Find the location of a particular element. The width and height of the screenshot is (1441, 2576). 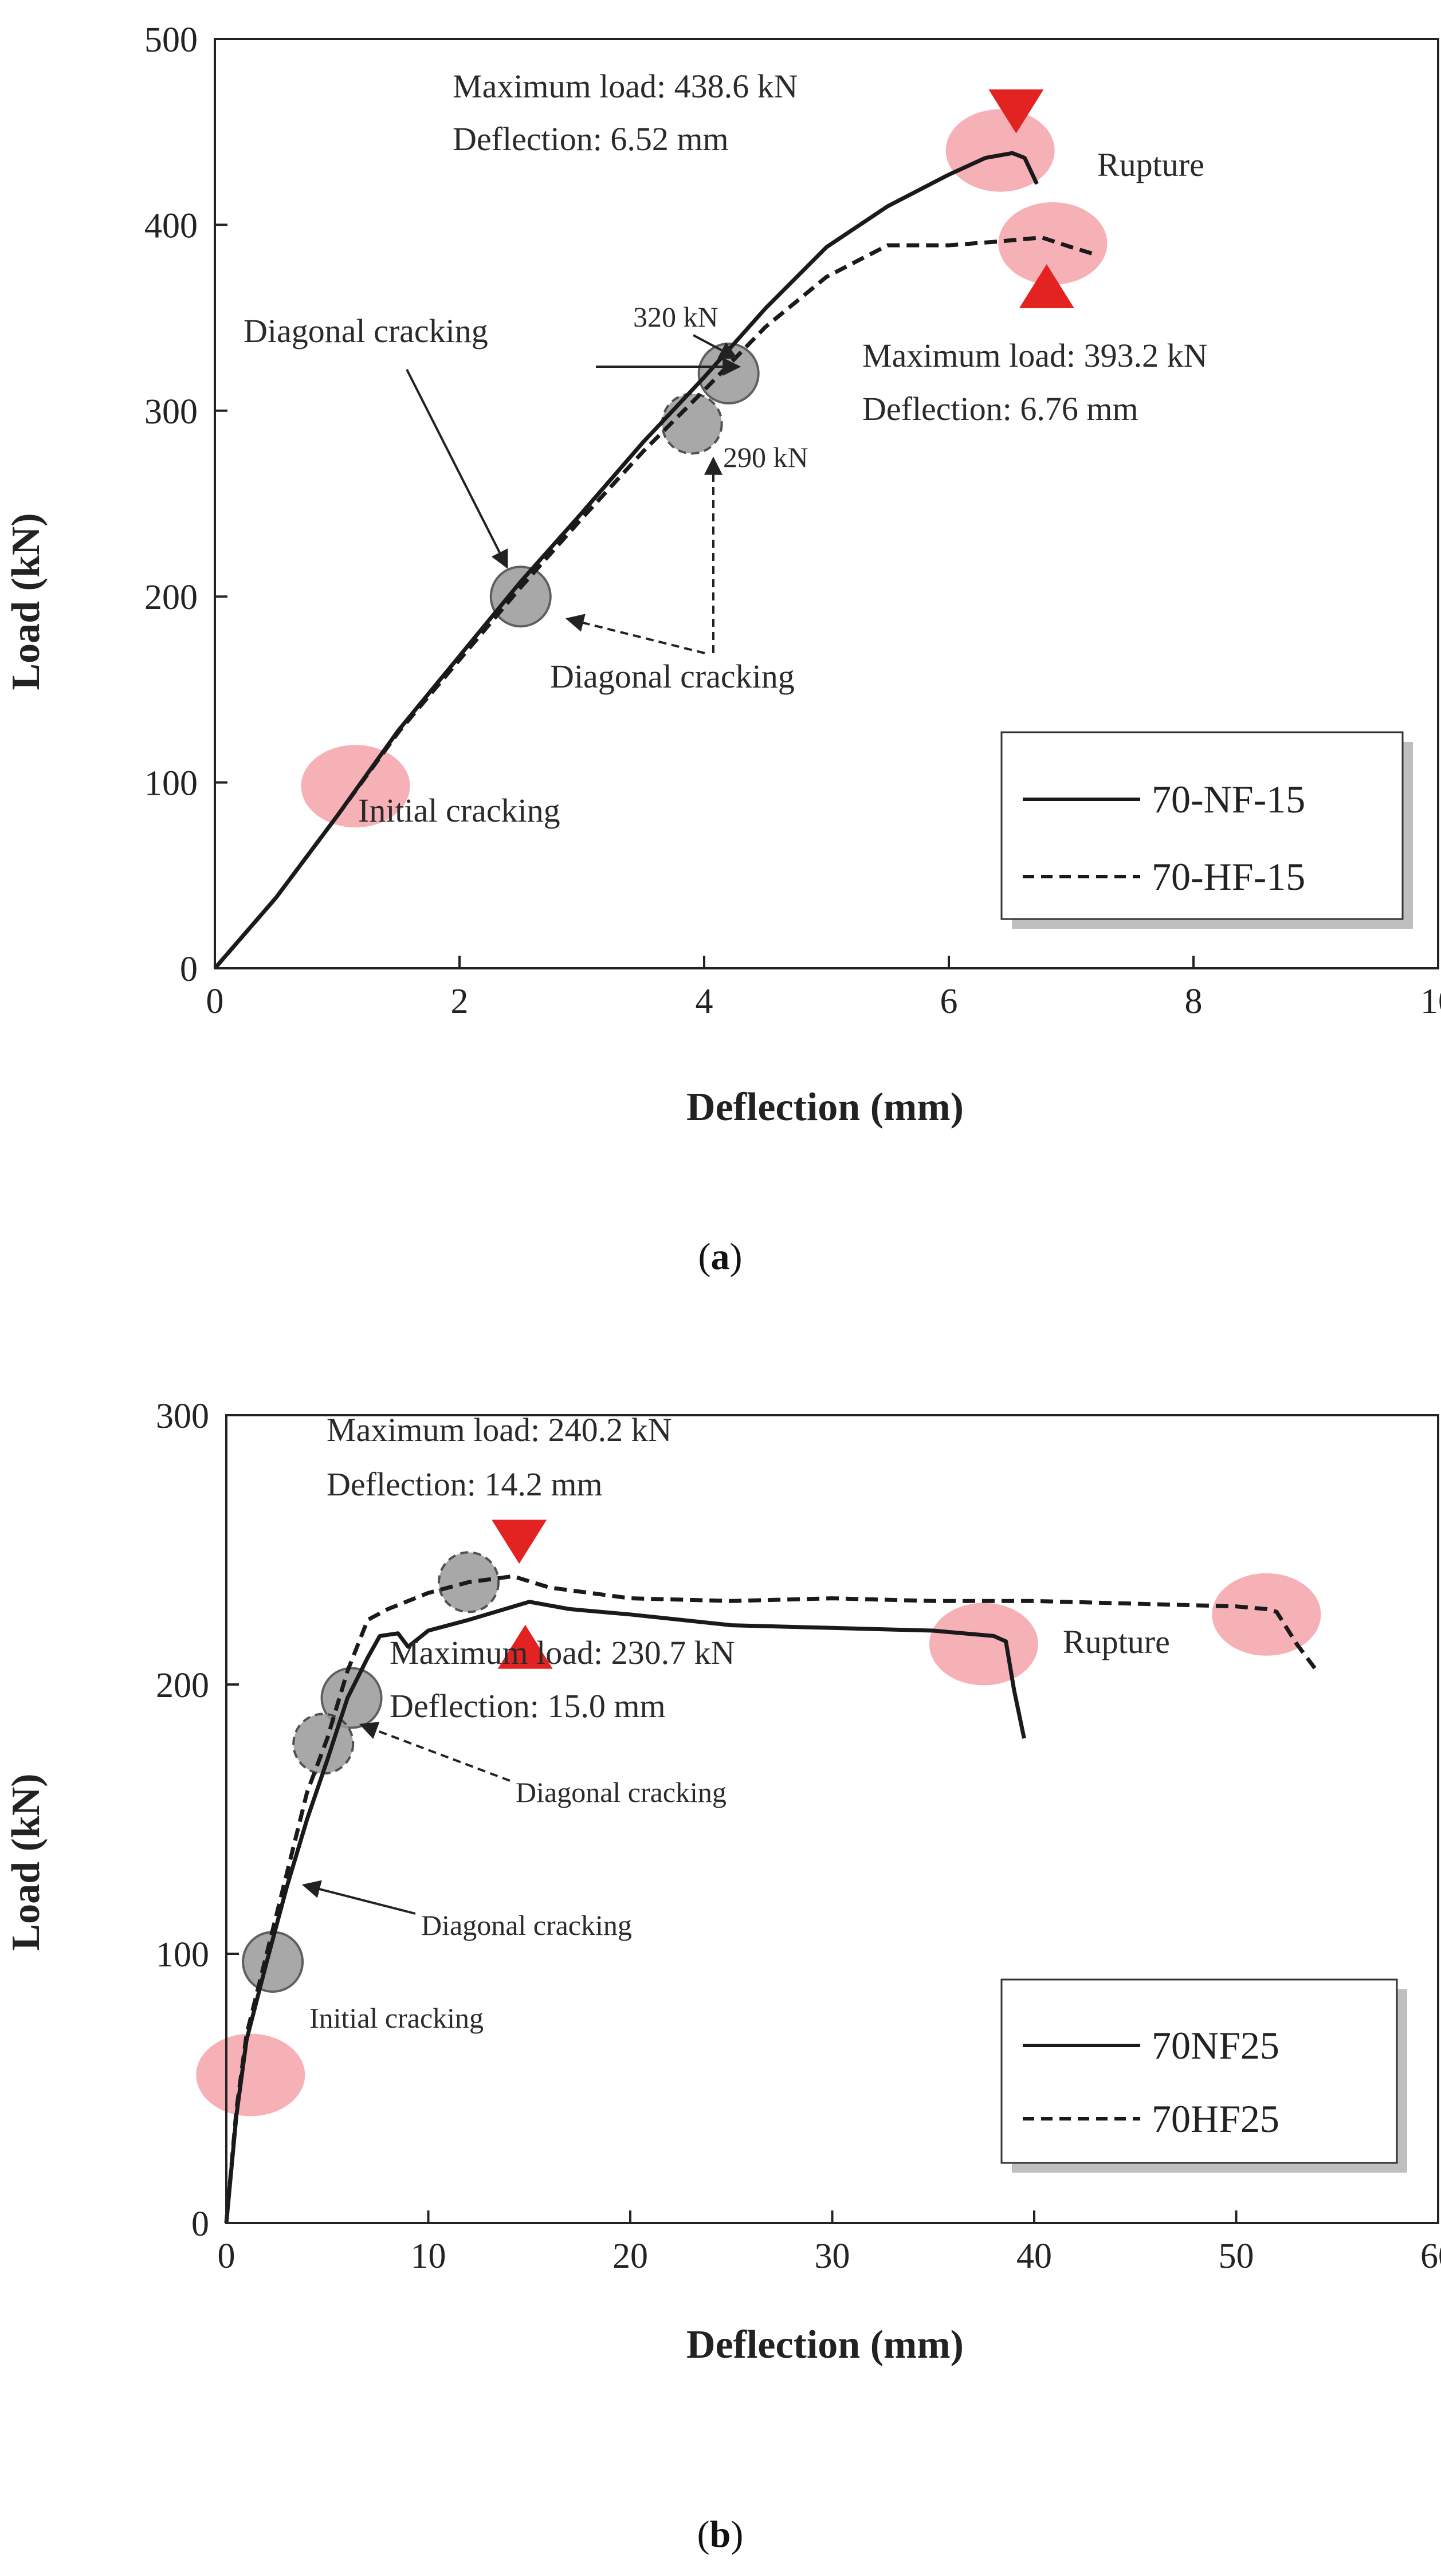

chart-a-caption-letter: a is located at coordinates (720, 1257).